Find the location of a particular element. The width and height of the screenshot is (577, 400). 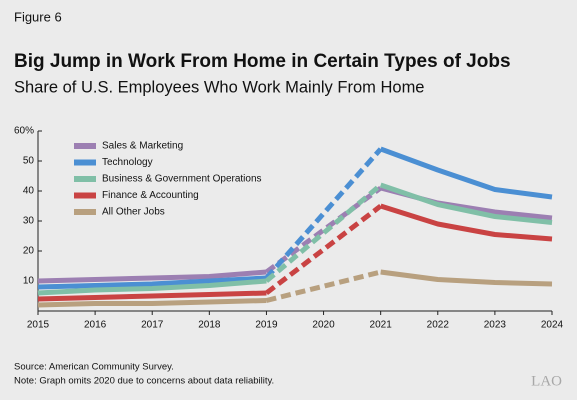

figure-label: Figure 6 is located at coordinates (38, 16).